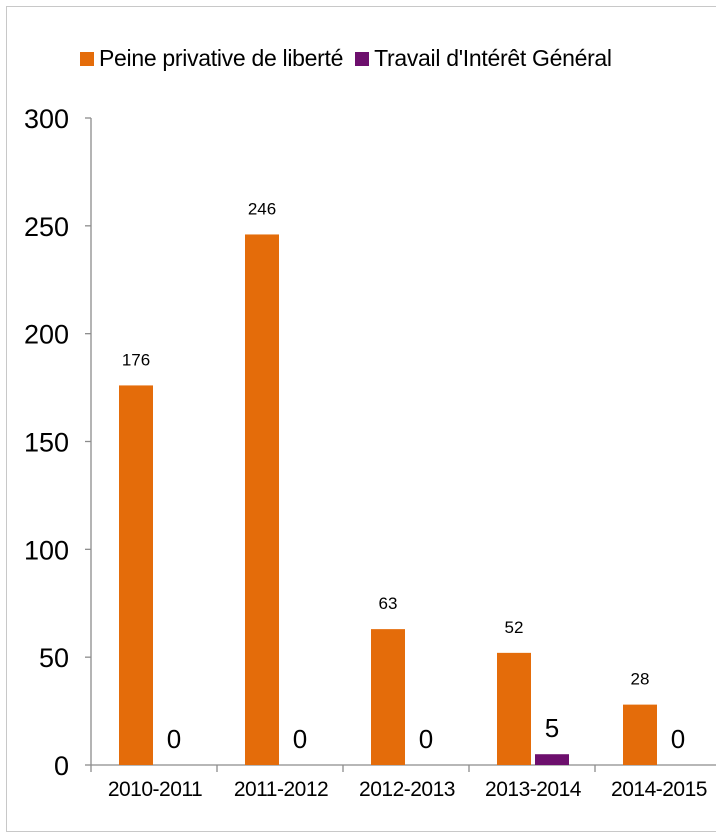 The height and width of the screenshot is (837, 716). Describe the element at coordinates (493, 58) in the screenshot. I see `legend-label-tig: Travail d'Intérêt Général` at that location.